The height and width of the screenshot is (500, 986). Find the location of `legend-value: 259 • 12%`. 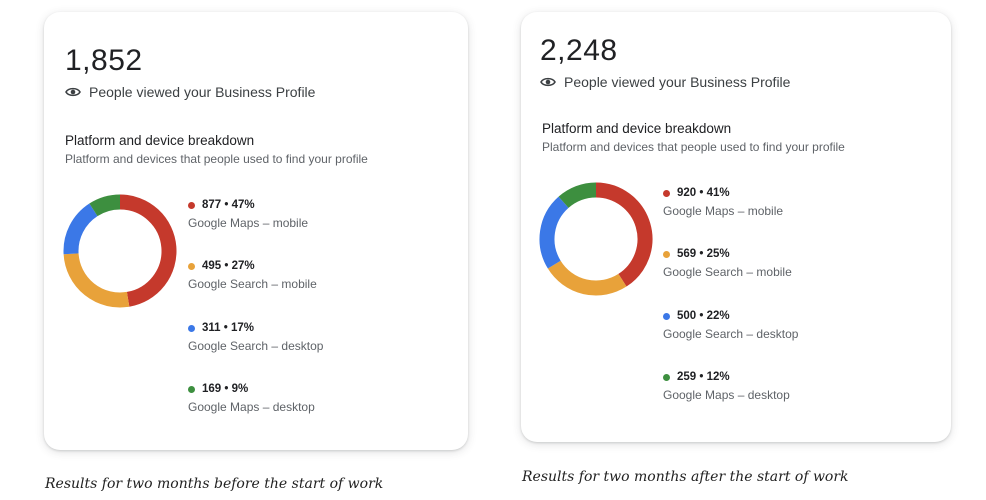

legend-value: 259 • 12% is located at coordinates (703, 377).